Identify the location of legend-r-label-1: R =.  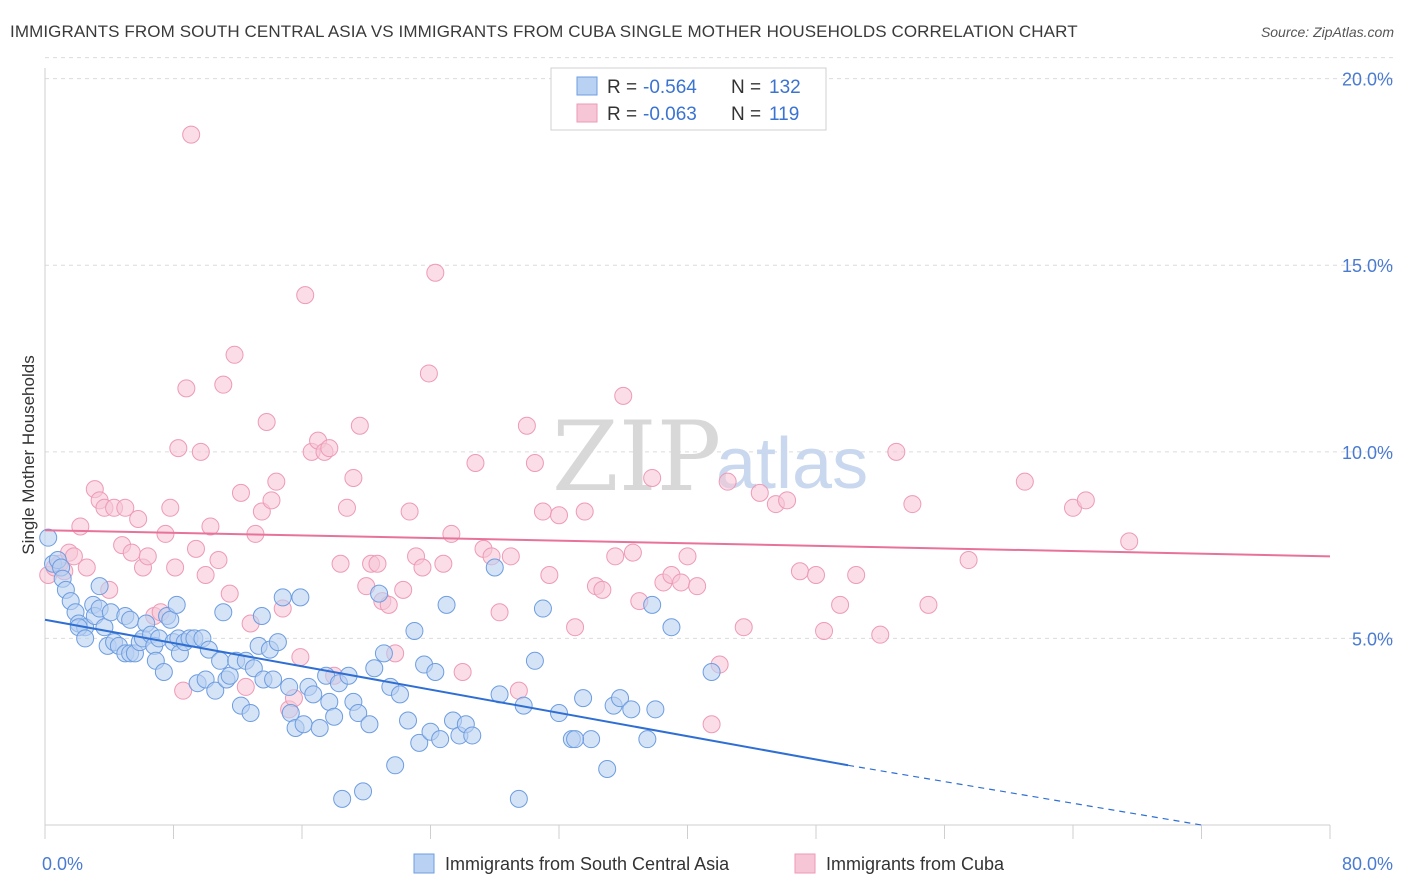
(622, 87).